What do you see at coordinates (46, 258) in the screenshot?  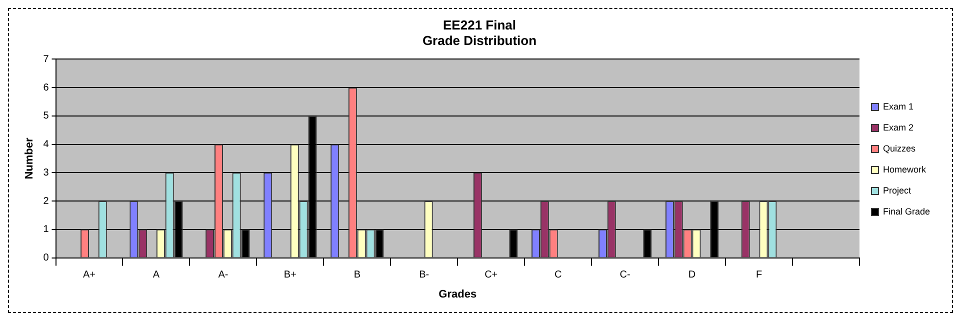 I see `y-tick-label: 0` at bounding box center [46, 258].